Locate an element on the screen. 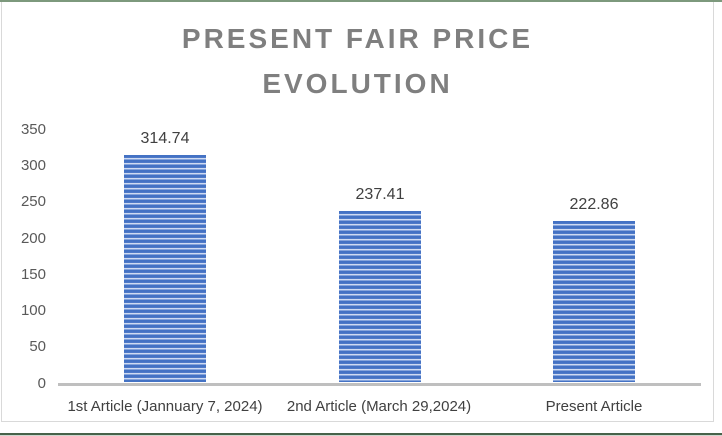  bar-value-label: 222.86 is located at coordinates (594, 204).